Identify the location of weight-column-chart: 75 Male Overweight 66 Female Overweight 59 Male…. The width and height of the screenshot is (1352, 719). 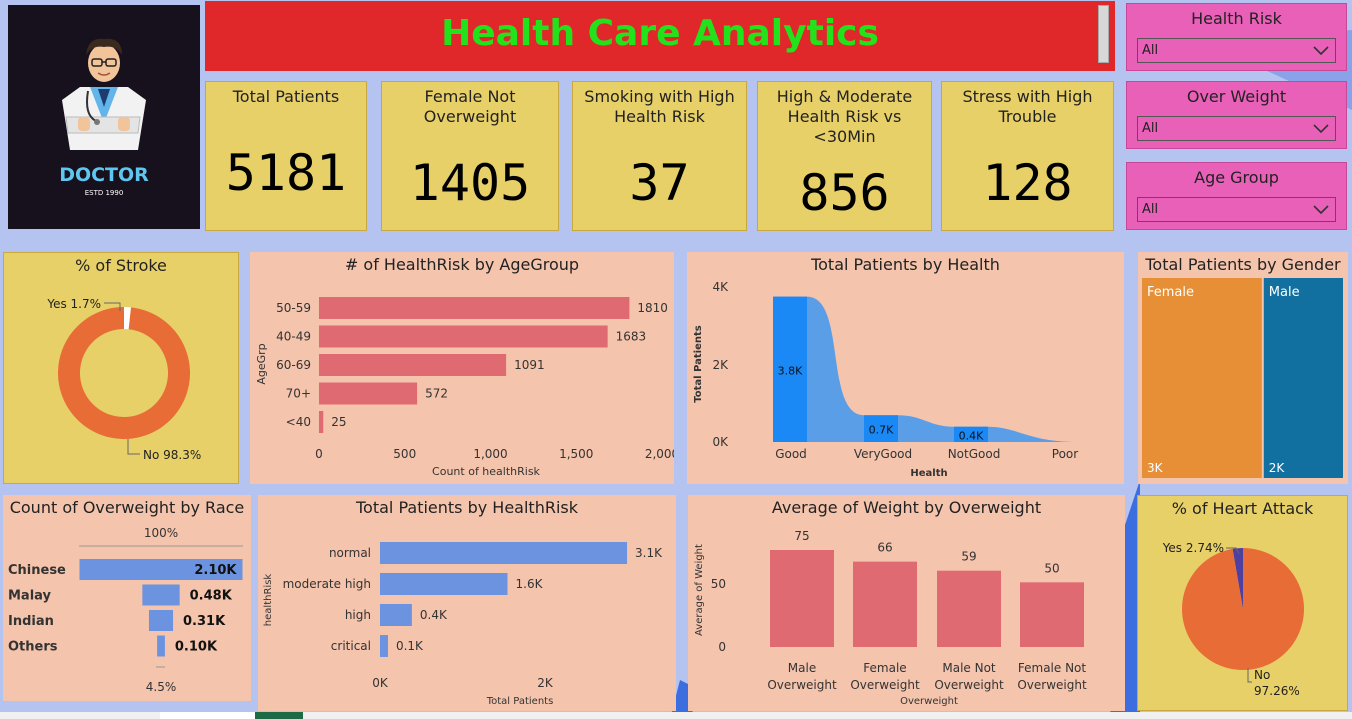
(890, 618).